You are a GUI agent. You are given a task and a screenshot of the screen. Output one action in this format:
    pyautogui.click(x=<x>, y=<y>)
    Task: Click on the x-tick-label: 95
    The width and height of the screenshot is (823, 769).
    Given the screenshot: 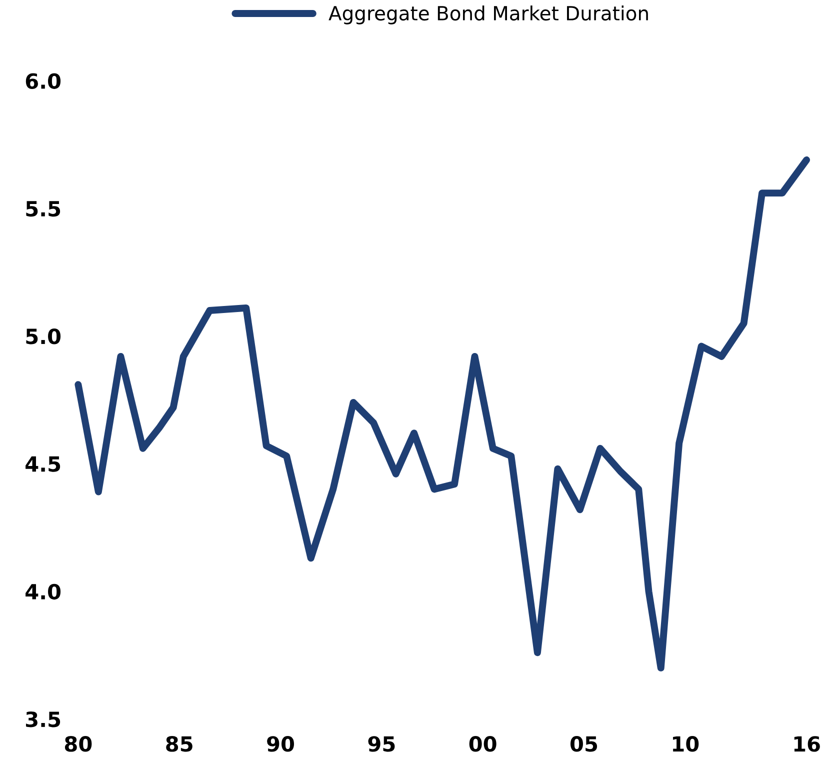 What is the action you would take?
    pyautogui.click(x=381, y=744)
    